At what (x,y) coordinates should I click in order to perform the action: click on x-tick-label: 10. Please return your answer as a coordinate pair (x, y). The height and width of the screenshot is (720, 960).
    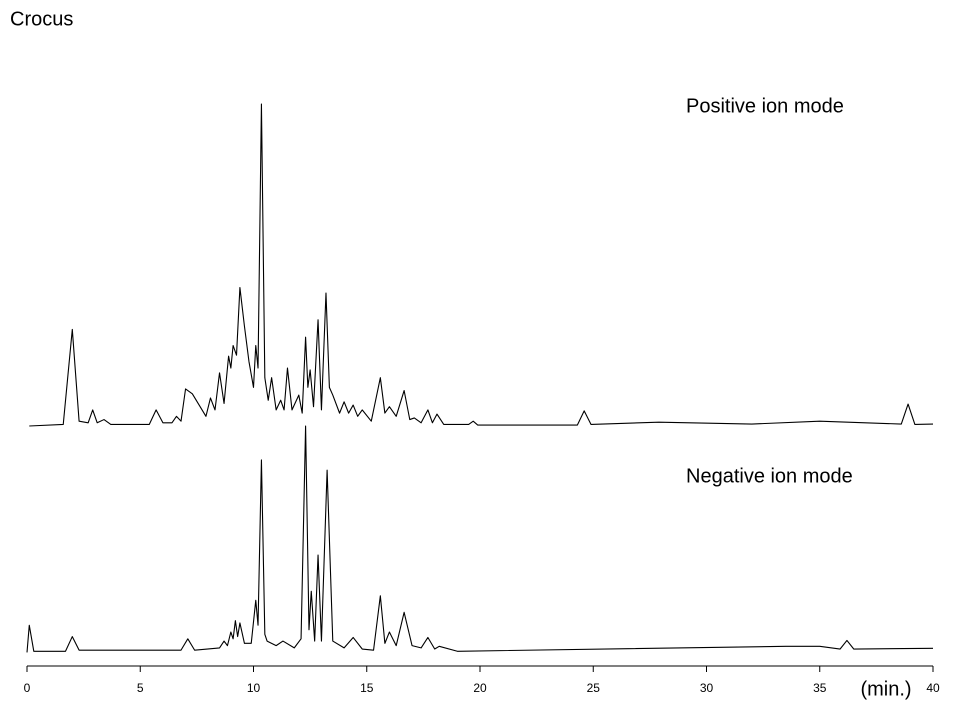
    Looking at the image, I should click on (254, 688).